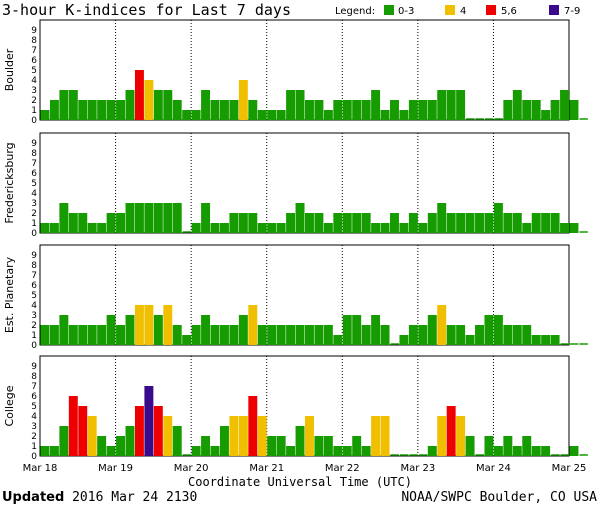 The image size is (600, 510). What do you see at coordinates (34, 447) in the screenshot?
I see `y-tick-label: 1` at bounding box center [34, 447].